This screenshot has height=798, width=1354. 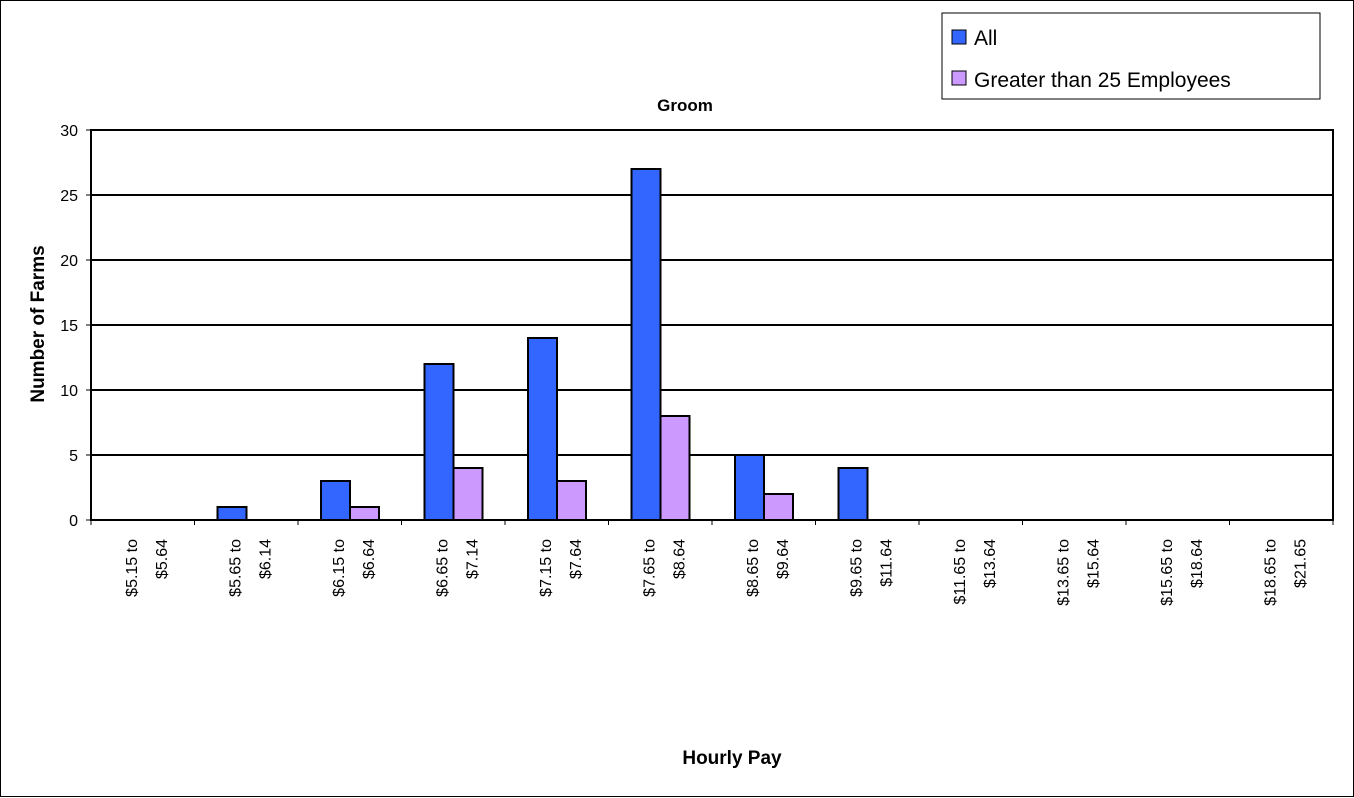 I want to click on y-tick-label: 25, so click(x=69, y=196).